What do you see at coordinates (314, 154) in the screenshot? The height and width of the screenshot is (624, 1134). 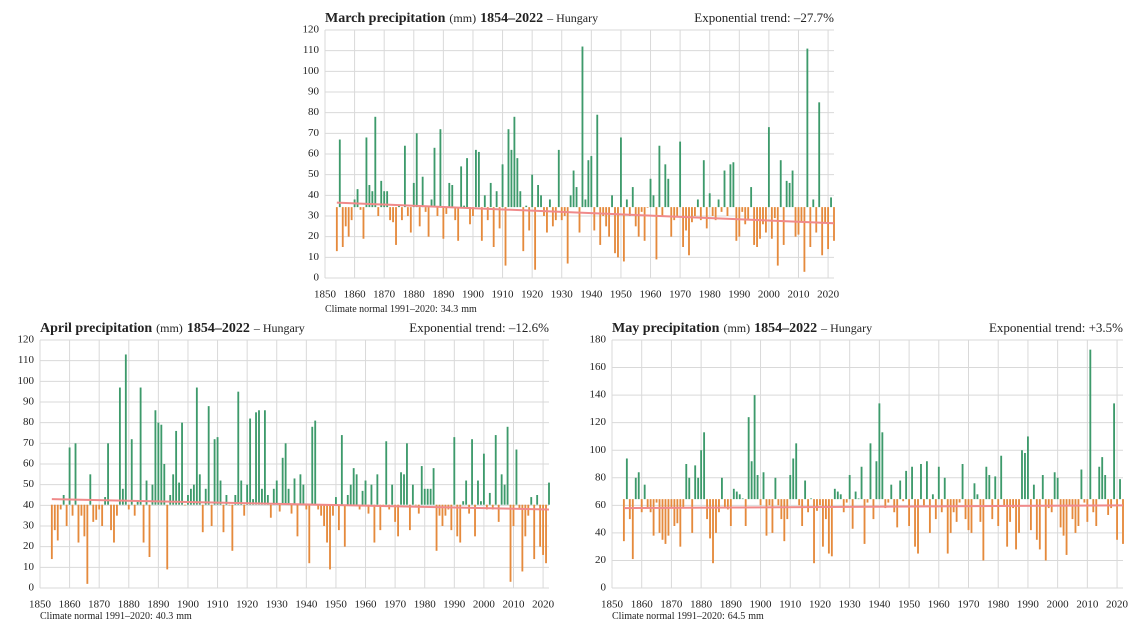 I see `y-tick-label: 60` at bounding box center [314, 154].